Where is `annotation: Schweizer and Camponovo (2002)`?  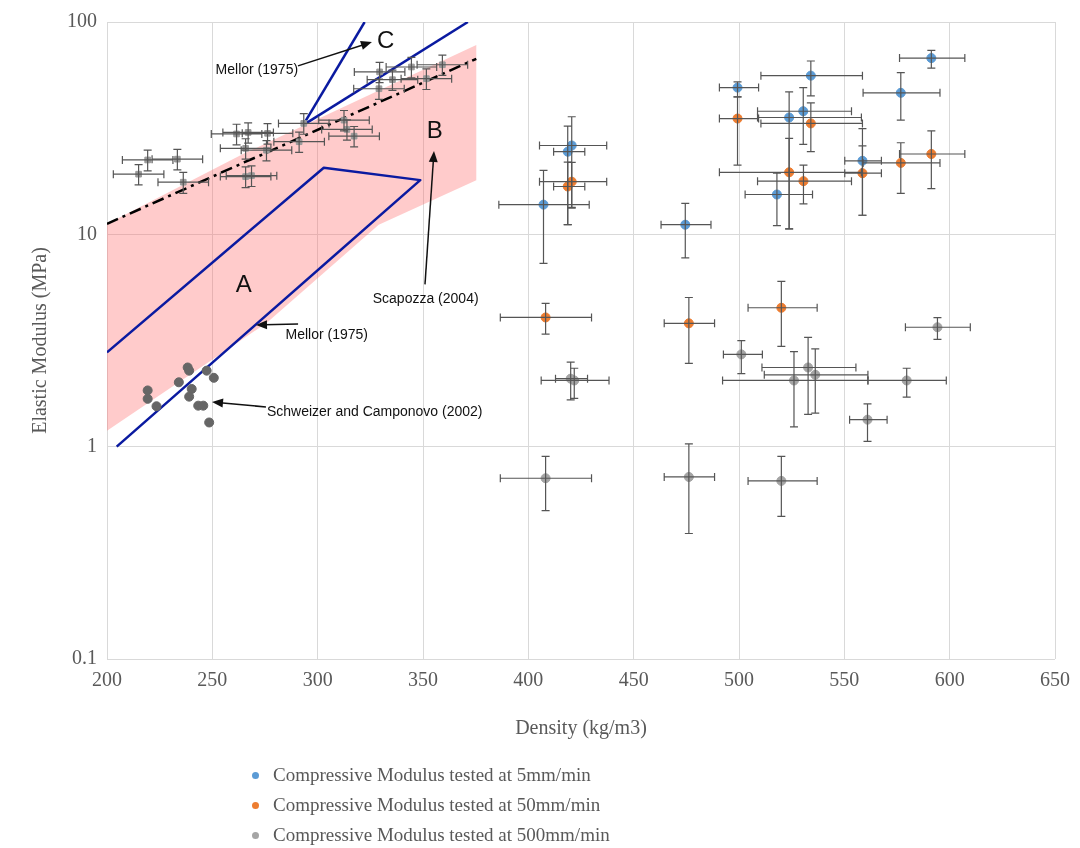
annotation: Schweizer and Camponovo (2002) is located at coordinates (374, 411).